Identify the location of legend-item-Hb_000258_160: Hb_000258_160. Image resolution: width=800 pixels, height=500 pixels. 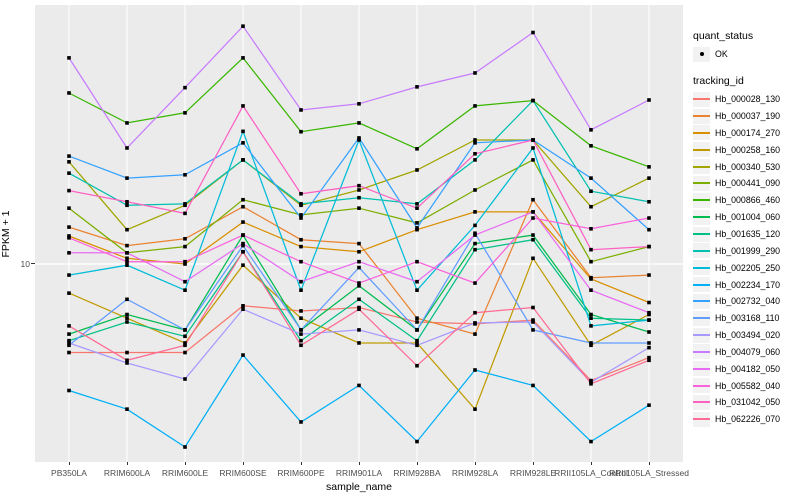
(745, 149).